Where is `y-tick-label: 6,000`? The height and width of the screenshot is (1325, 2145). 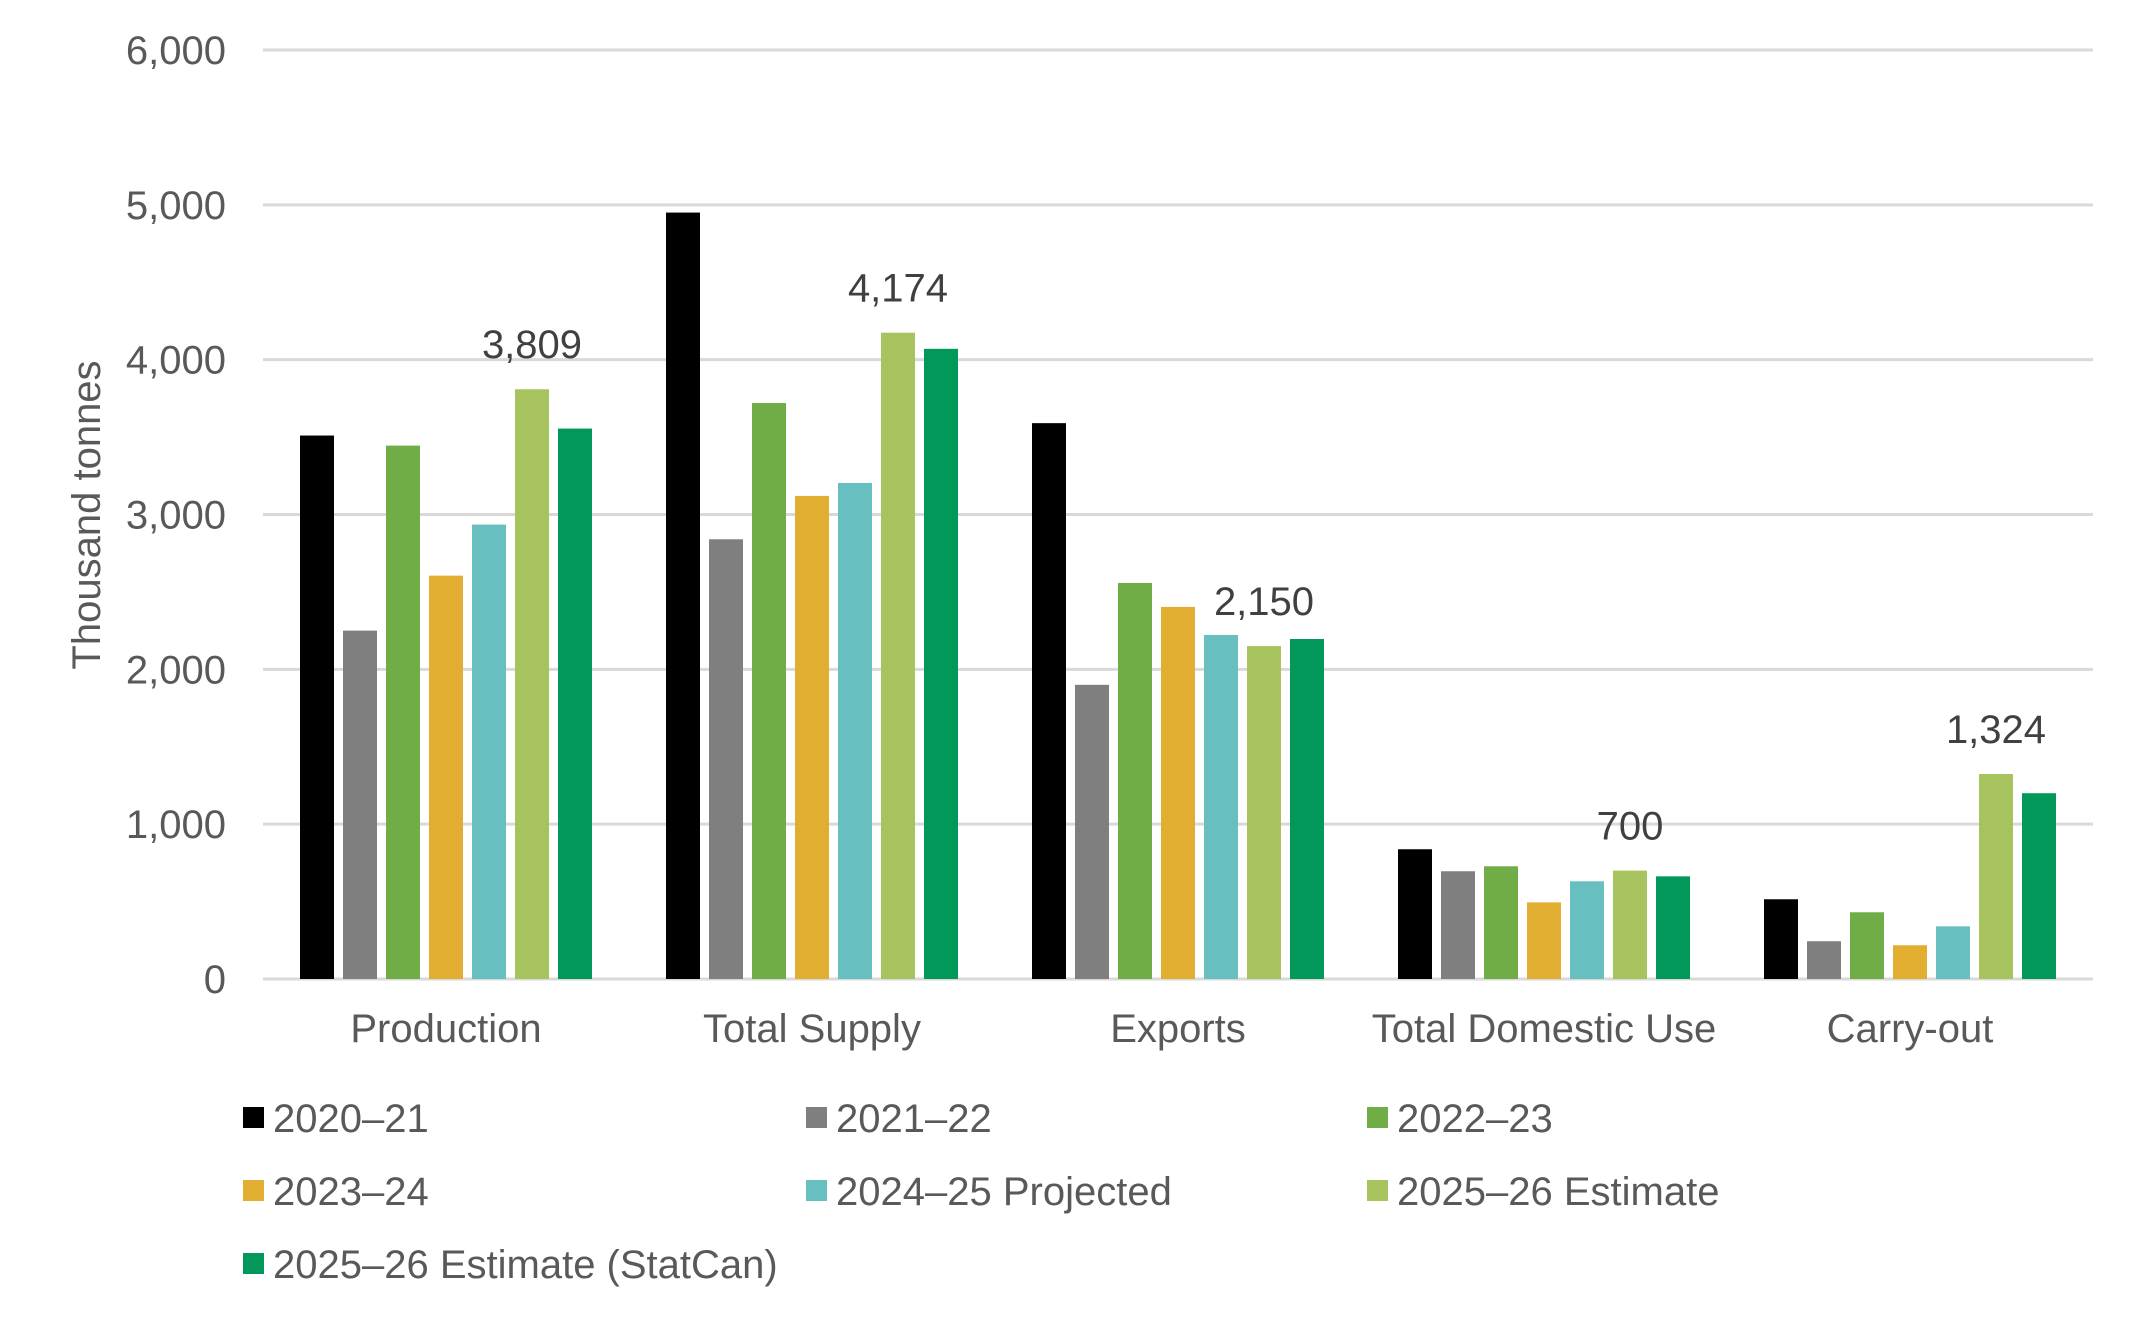 y-tick-label: 6,000 is located at coordinates (176, 51).